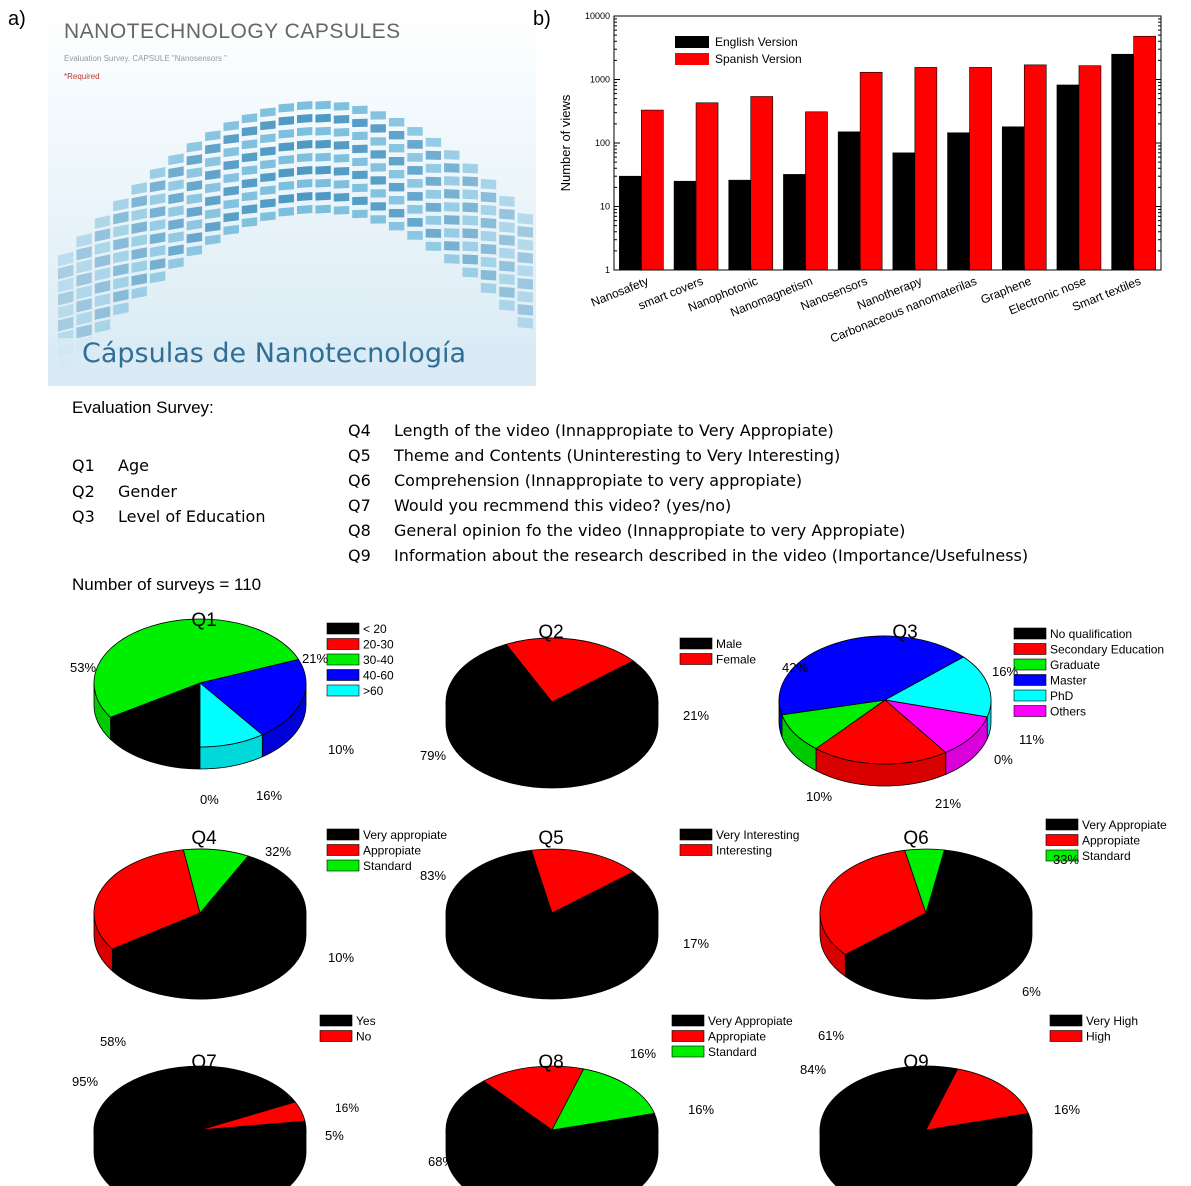 This screenshot has height=1186, width=1191. What do you see at coordinates (758, 59) in the screenshot?
I see `legend-label: Spanish Version` at bounding box center [758, 59].